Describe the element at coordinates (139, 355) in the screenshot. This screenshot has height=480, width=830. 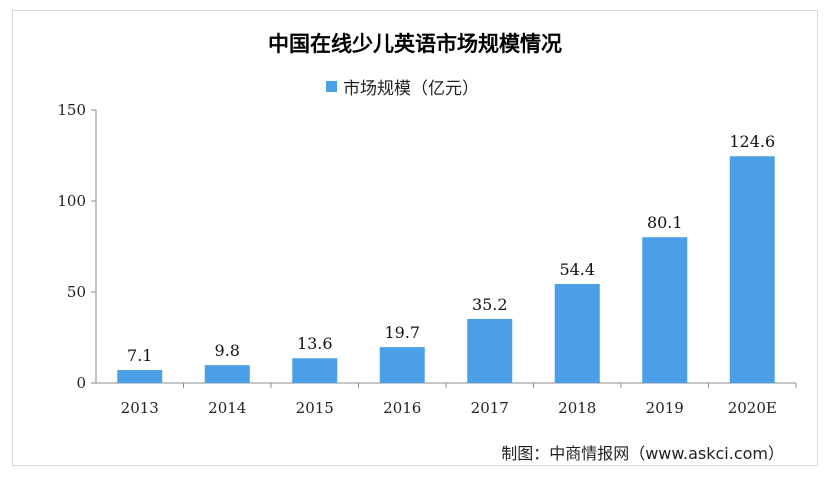
I see `data-label-2013: 7.1` at that location.